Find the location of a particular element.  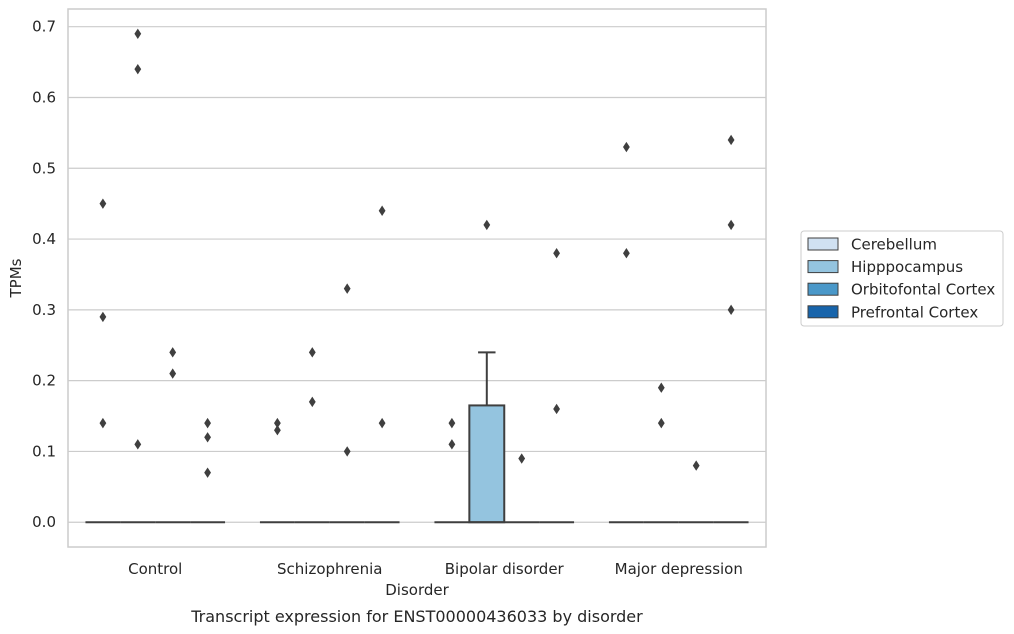

legend-label: Orbitofontal Cortex is located at coordinates (923, 290).